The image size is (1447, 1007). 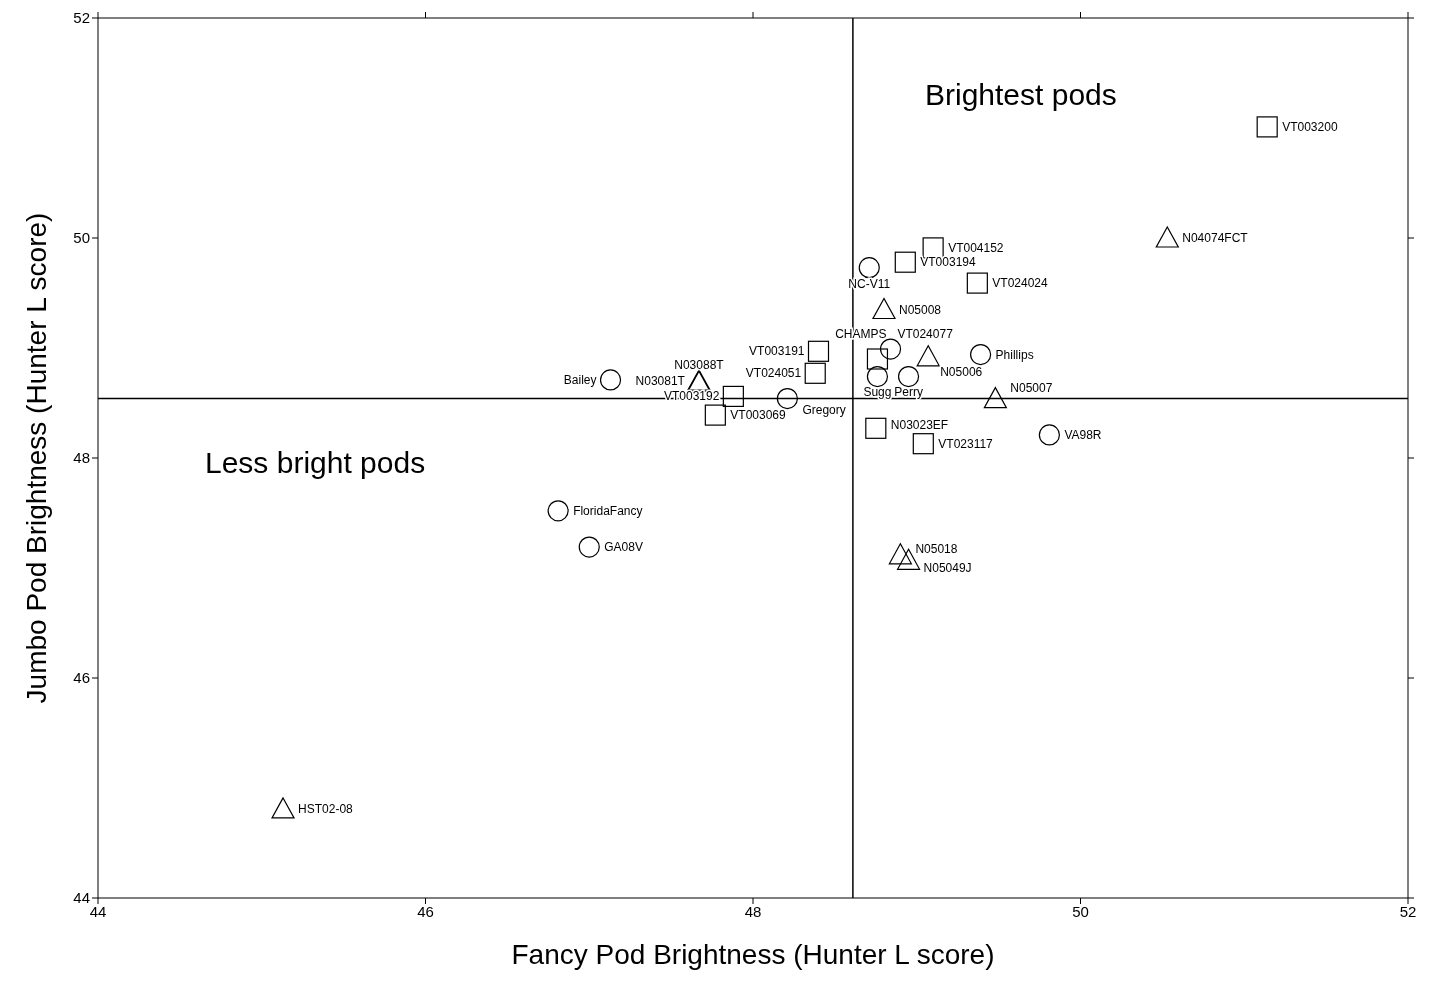 What do you see at coordinates (824, 409) in the screenshot?
I see `annotation: Gregory` at bounding box center [824, 409].